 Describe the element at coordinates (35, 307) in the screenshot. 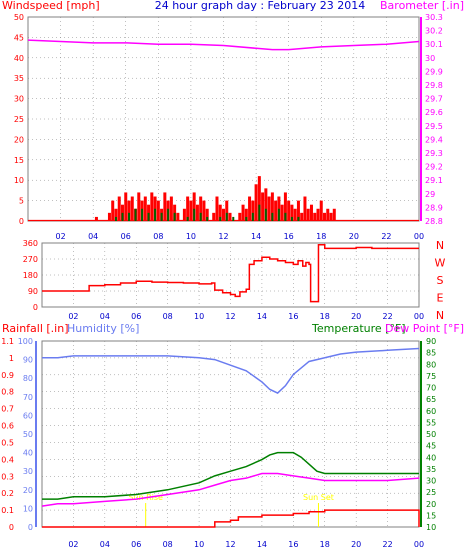

I see `y-tick: 0` at that location.